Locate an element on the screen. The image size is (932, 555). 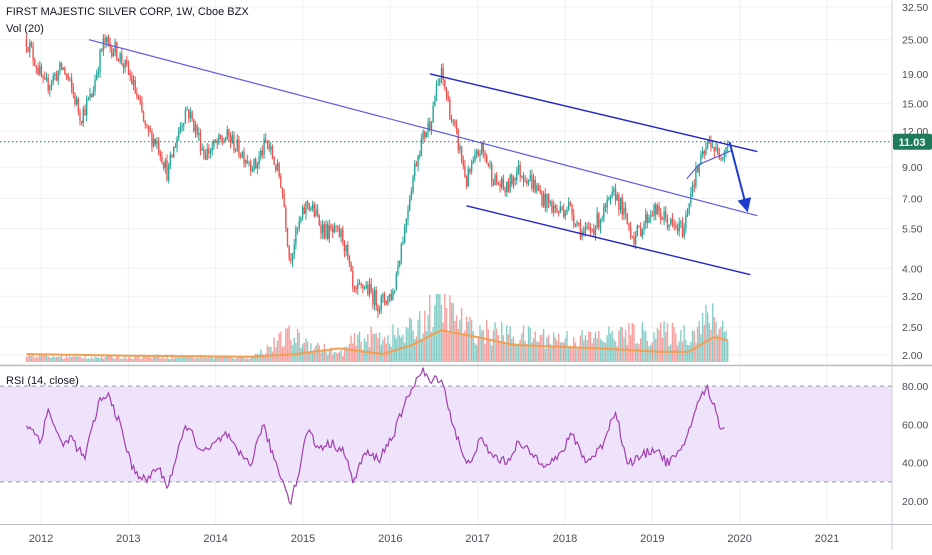
rsi-label: RSI (14, close) is located at coordinates (42, 381).